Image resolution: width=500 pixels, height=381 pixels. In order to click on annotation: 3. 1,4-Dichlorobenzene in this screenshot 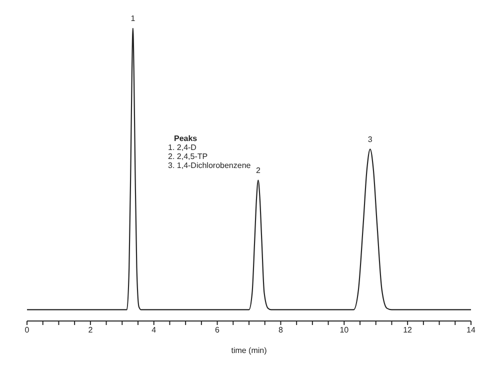, I will do `click(209, 165)`.